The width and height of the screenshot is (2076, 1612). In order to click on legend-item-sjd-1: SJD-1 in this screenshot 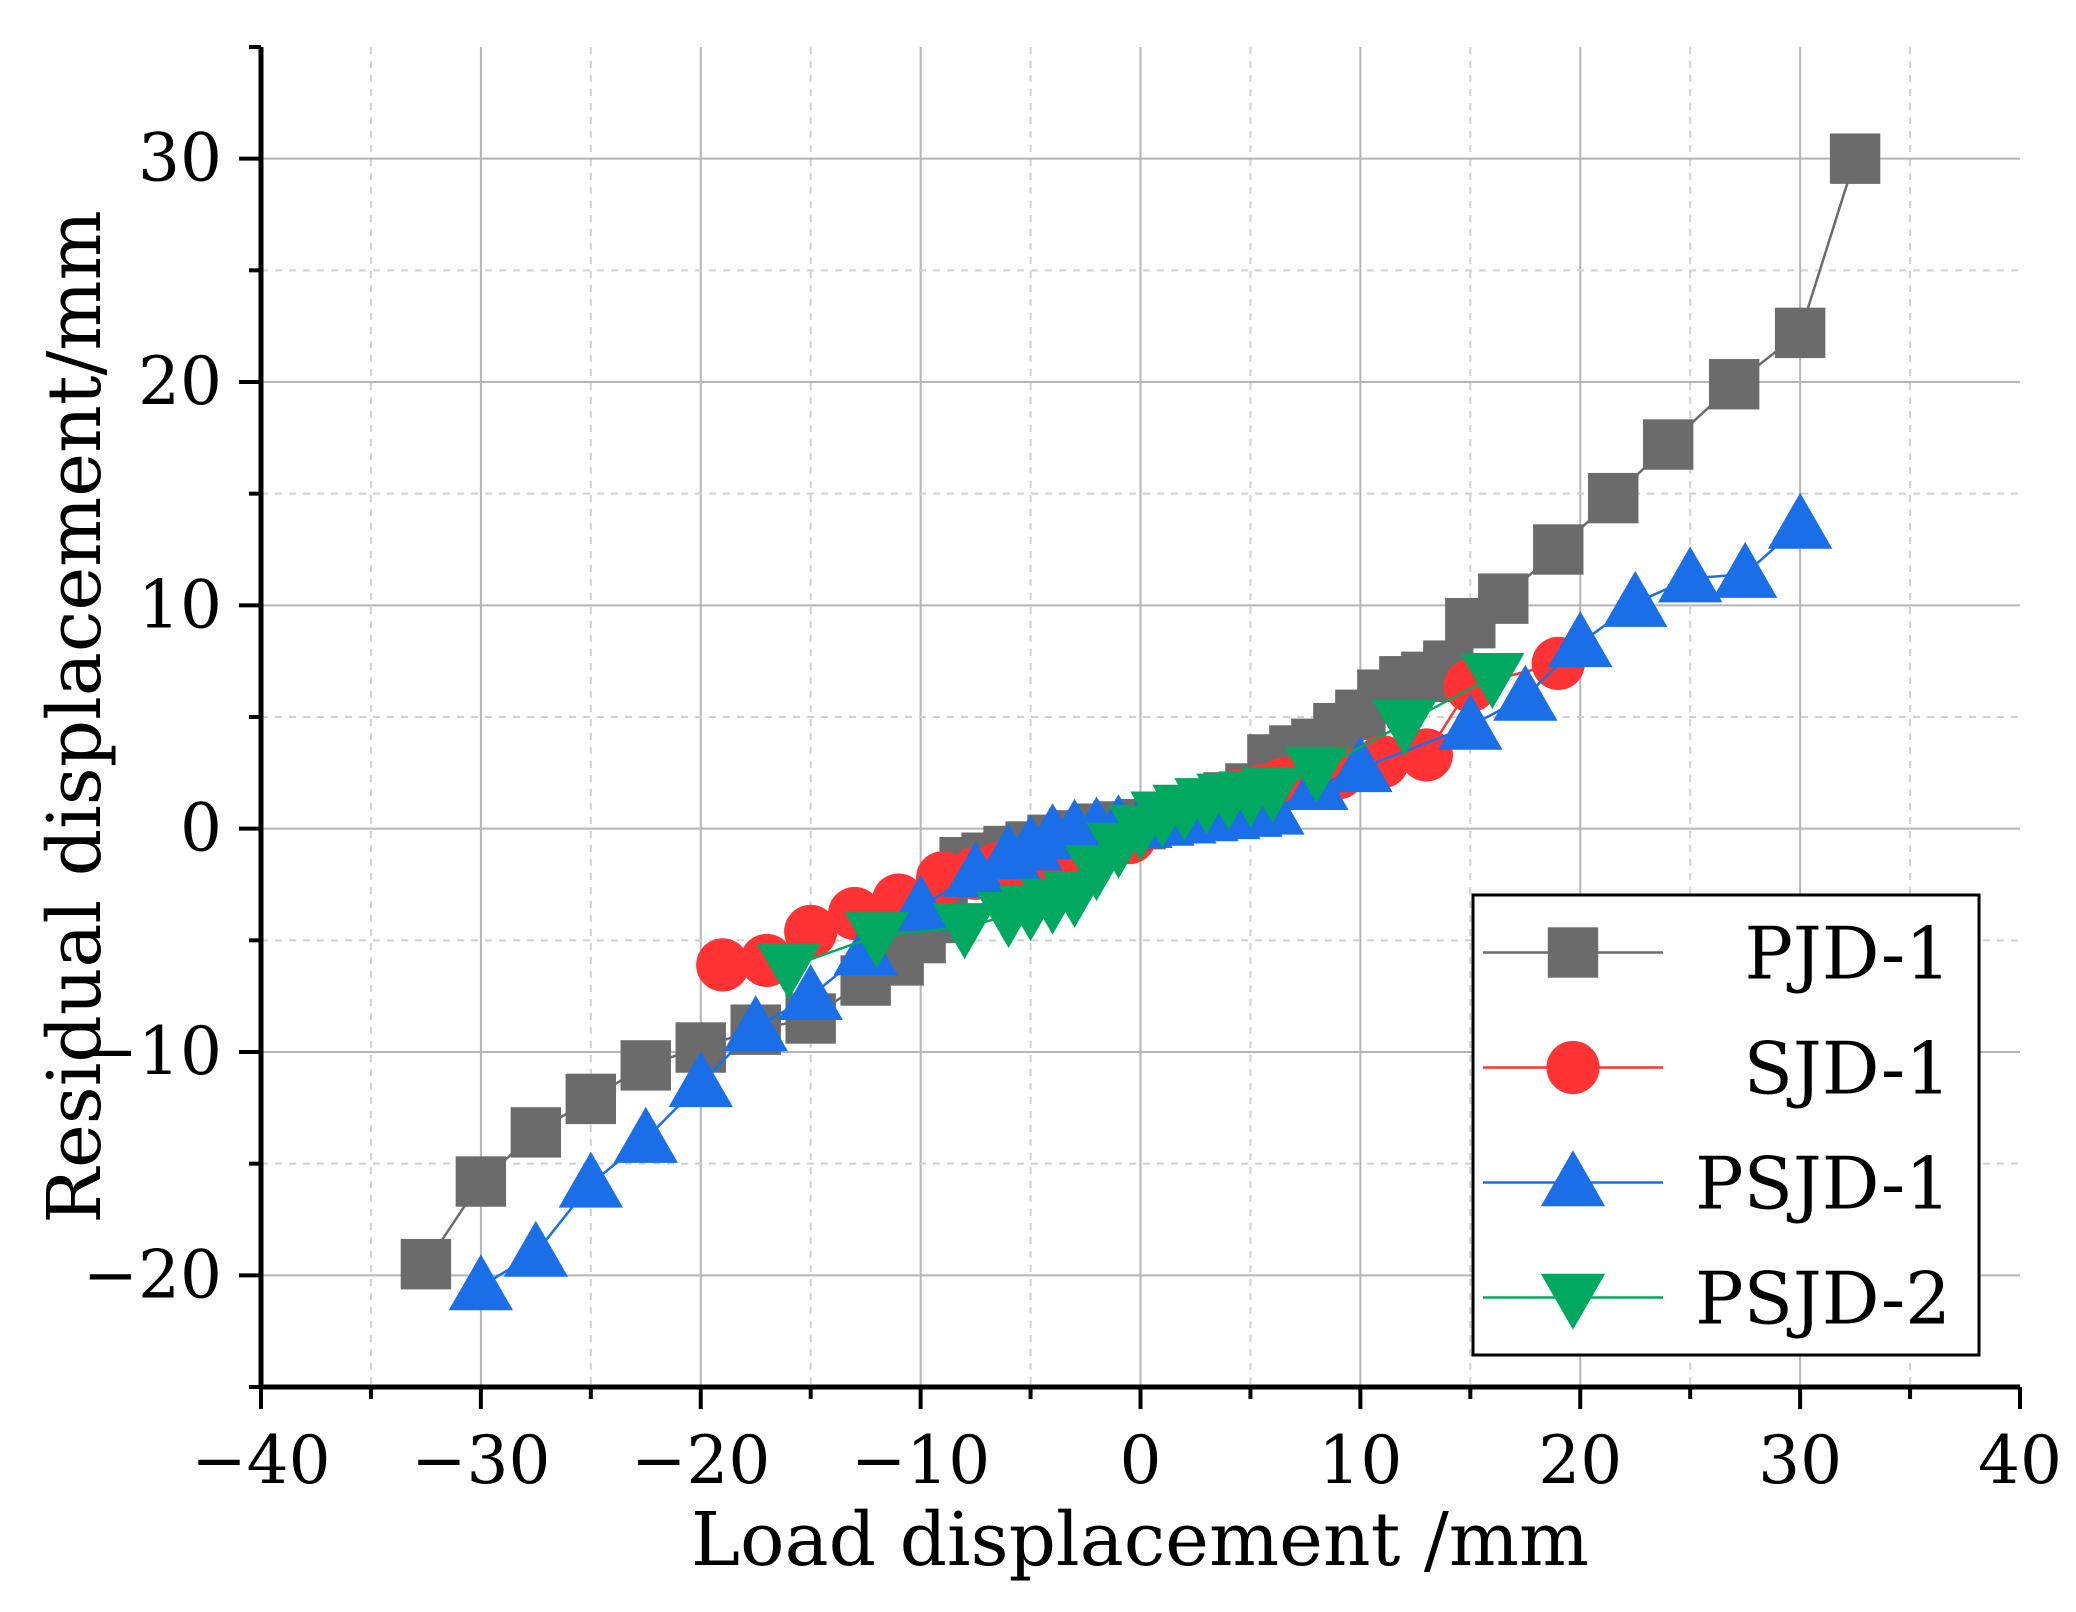, I will do `click(1717, 1069)`.